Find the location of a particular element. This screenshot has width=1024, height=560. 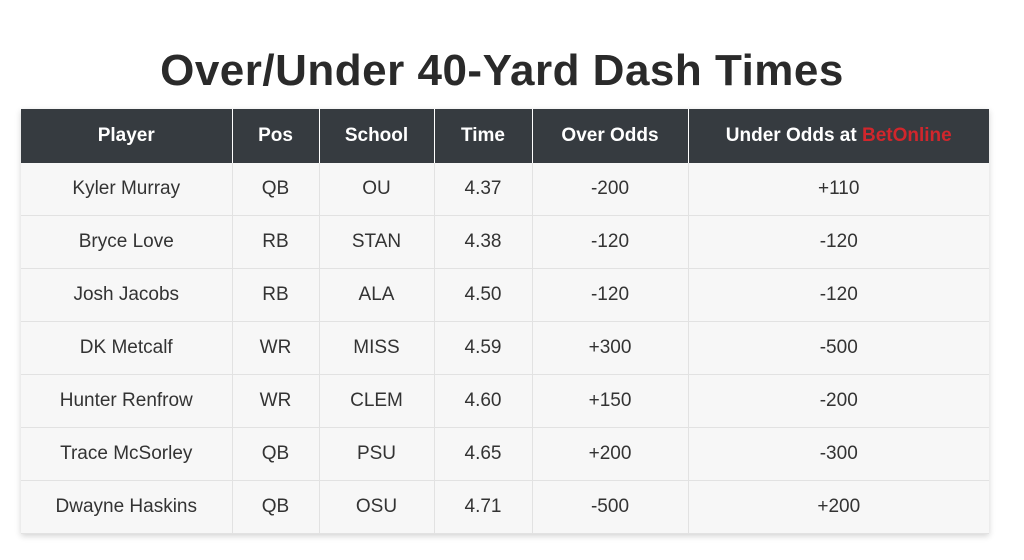

cell-under-odds: +110 is located at coordinates (838, 189).